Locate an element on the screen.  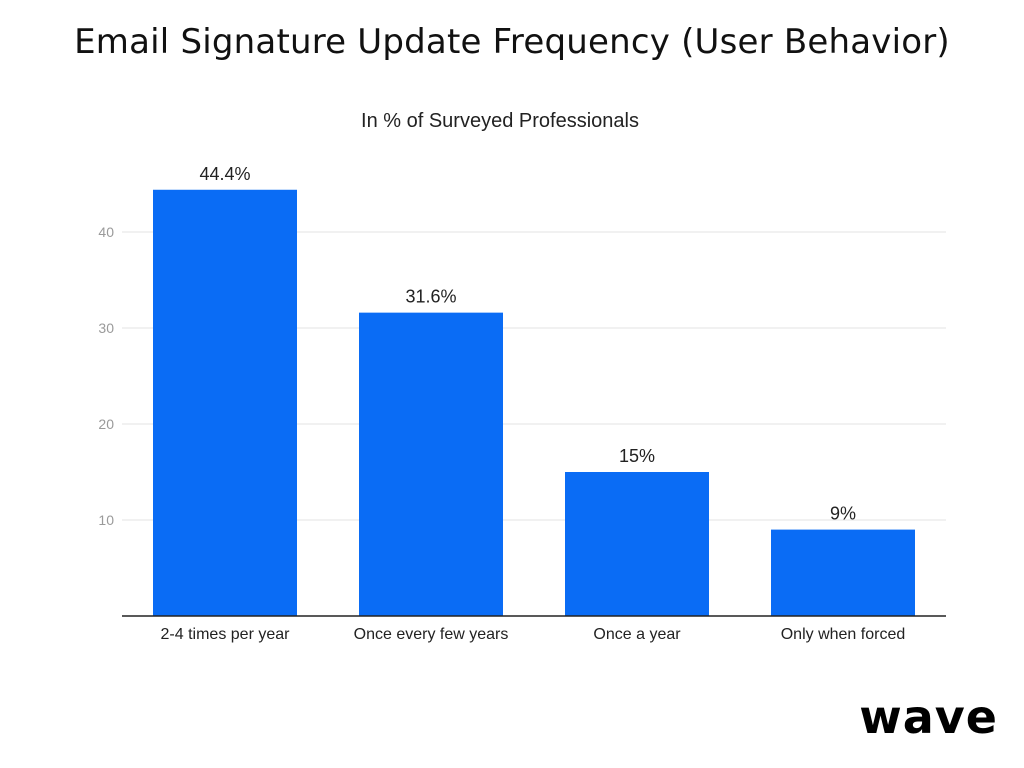
data-label-1: 31.6% is located at coordinates (430, 297).